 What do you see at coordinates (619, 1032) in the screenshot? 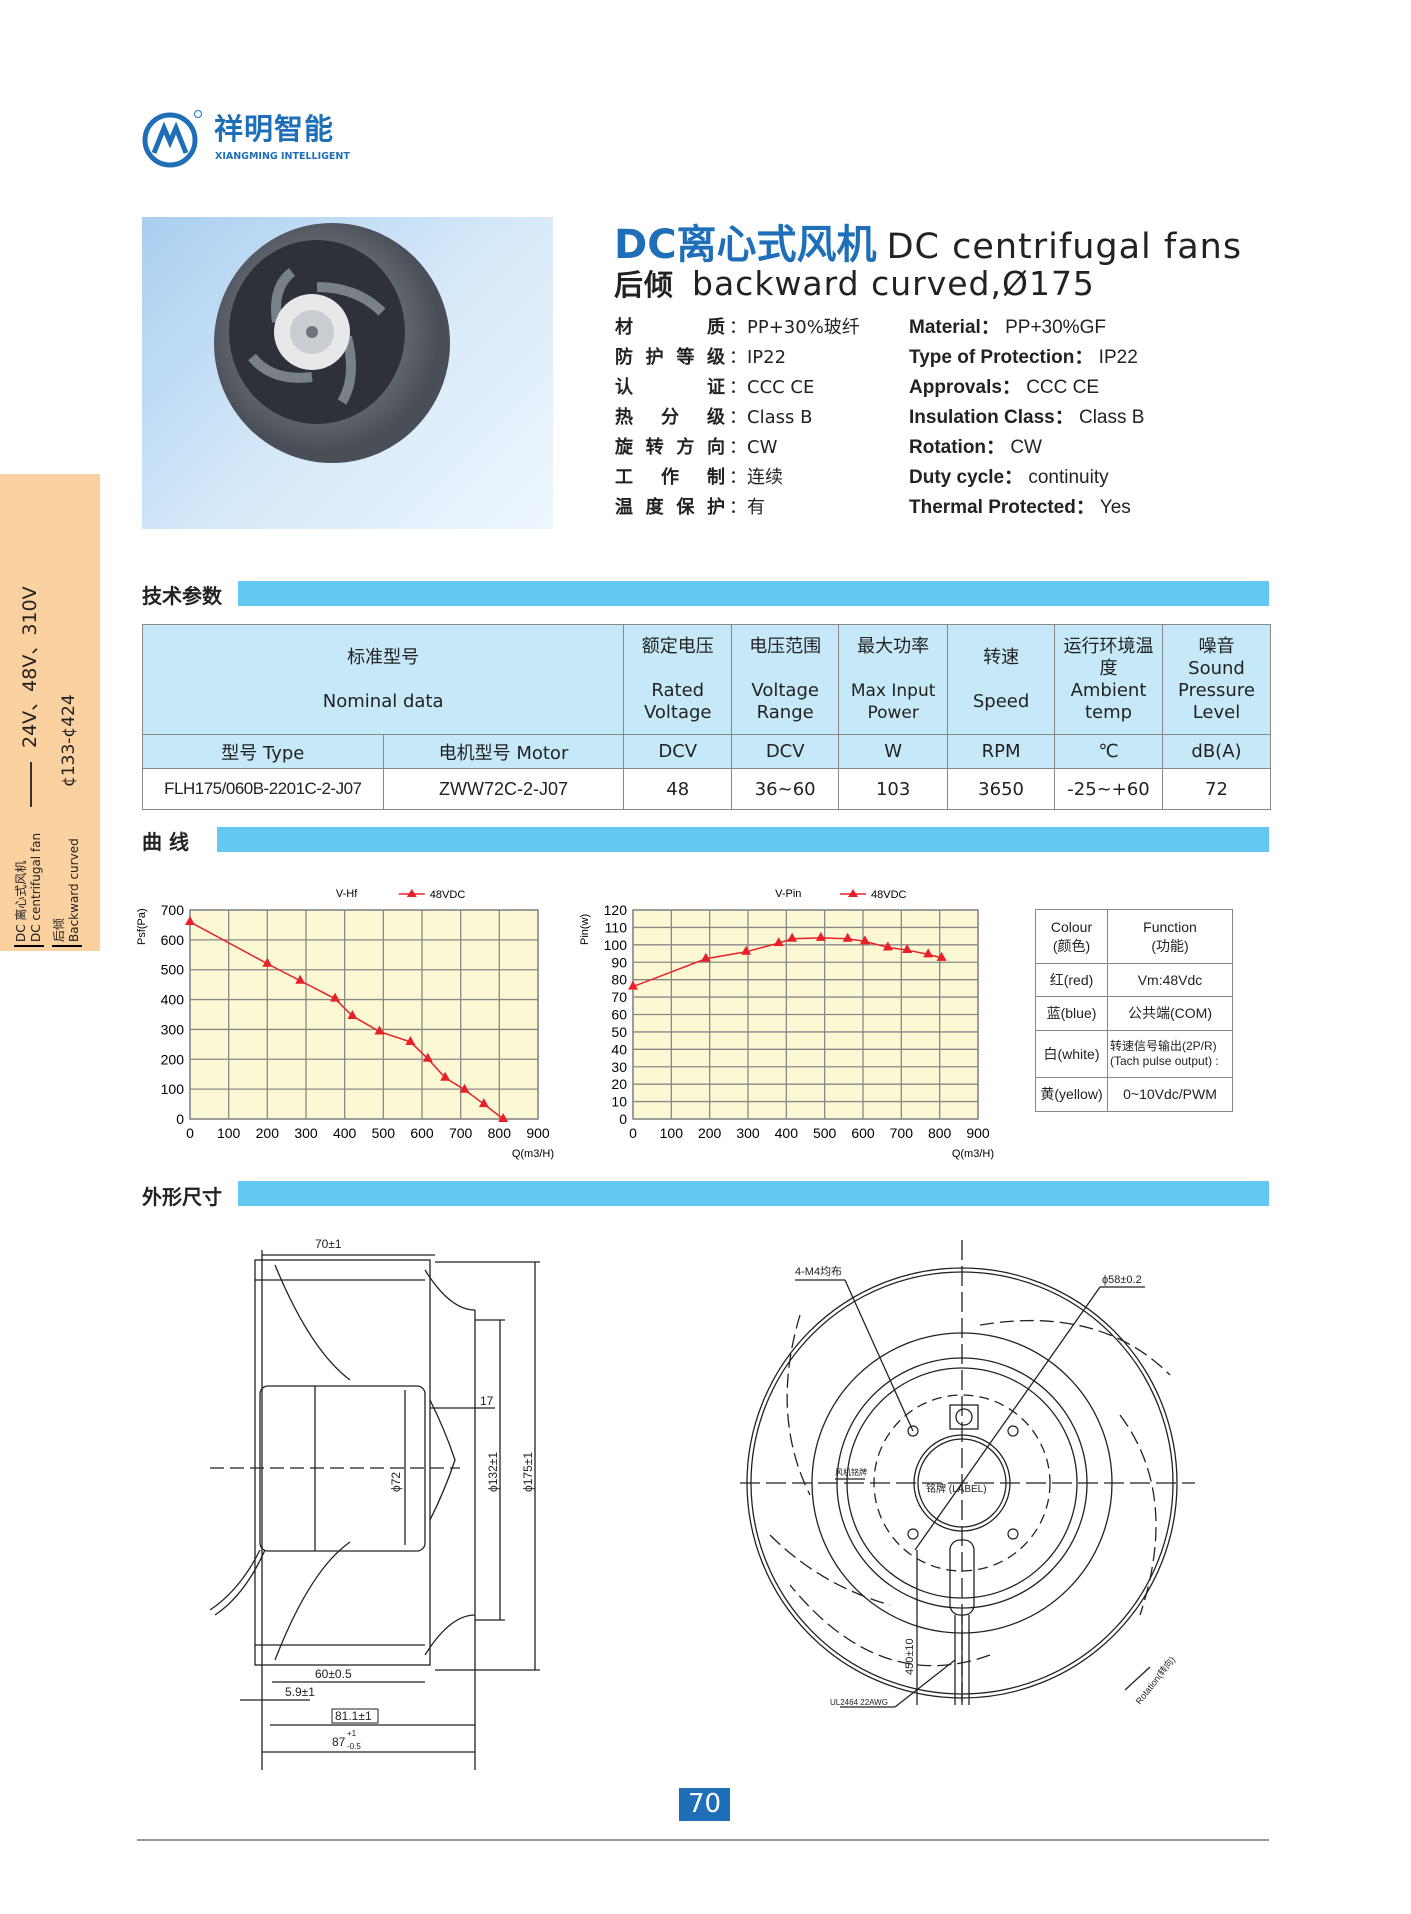
I see `y-tick-label: 50` at bounding box center [619, 1032].